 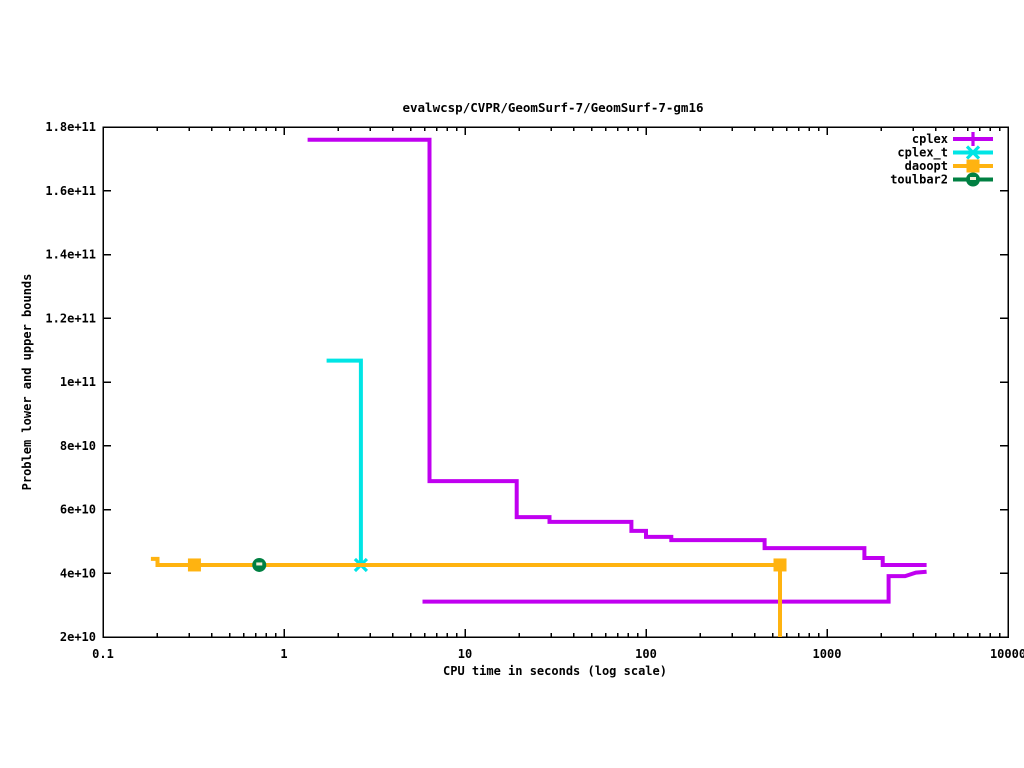 I want to click on y-tick-label: 8e+10, so click(x=78, y=446).